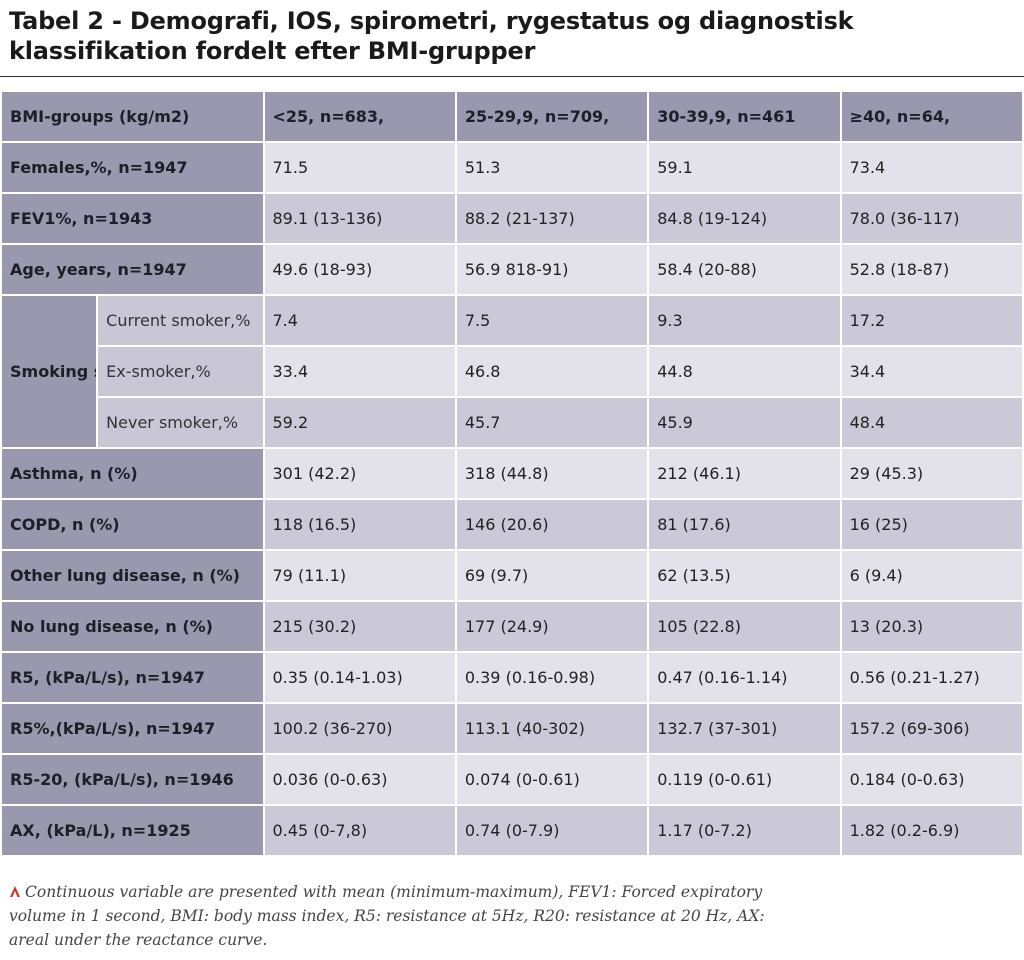  I want to click on sub-row-label: Ex-smoker,%, so click(180, 371).